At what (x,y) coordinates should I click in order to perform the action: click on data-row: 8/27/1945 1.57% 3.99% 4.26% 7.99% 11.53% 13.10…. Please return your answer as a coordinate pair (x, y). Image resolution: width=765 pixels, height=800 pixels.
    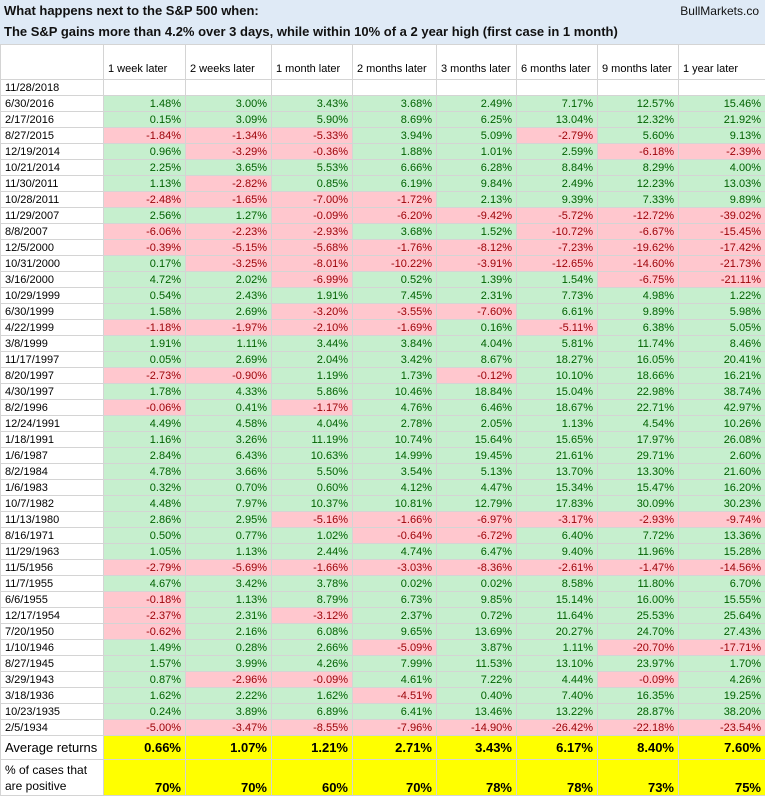
    Looking at the image, I should click on (382, 663).